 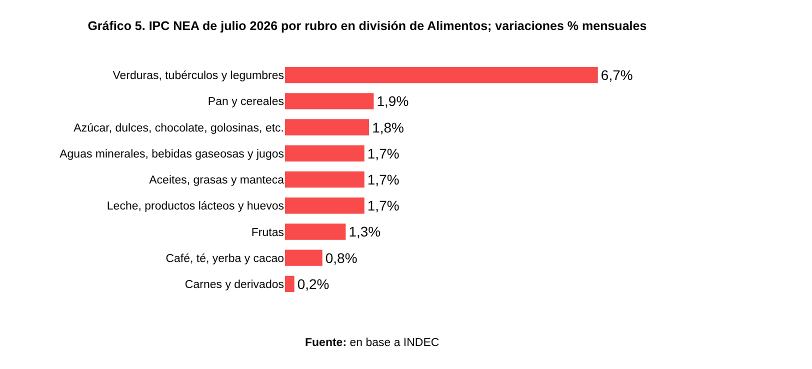 What do you see at coordinates (341, 258) in the screenshot?
I see `data-label: 0,8%` at bounding box center [341, 258].